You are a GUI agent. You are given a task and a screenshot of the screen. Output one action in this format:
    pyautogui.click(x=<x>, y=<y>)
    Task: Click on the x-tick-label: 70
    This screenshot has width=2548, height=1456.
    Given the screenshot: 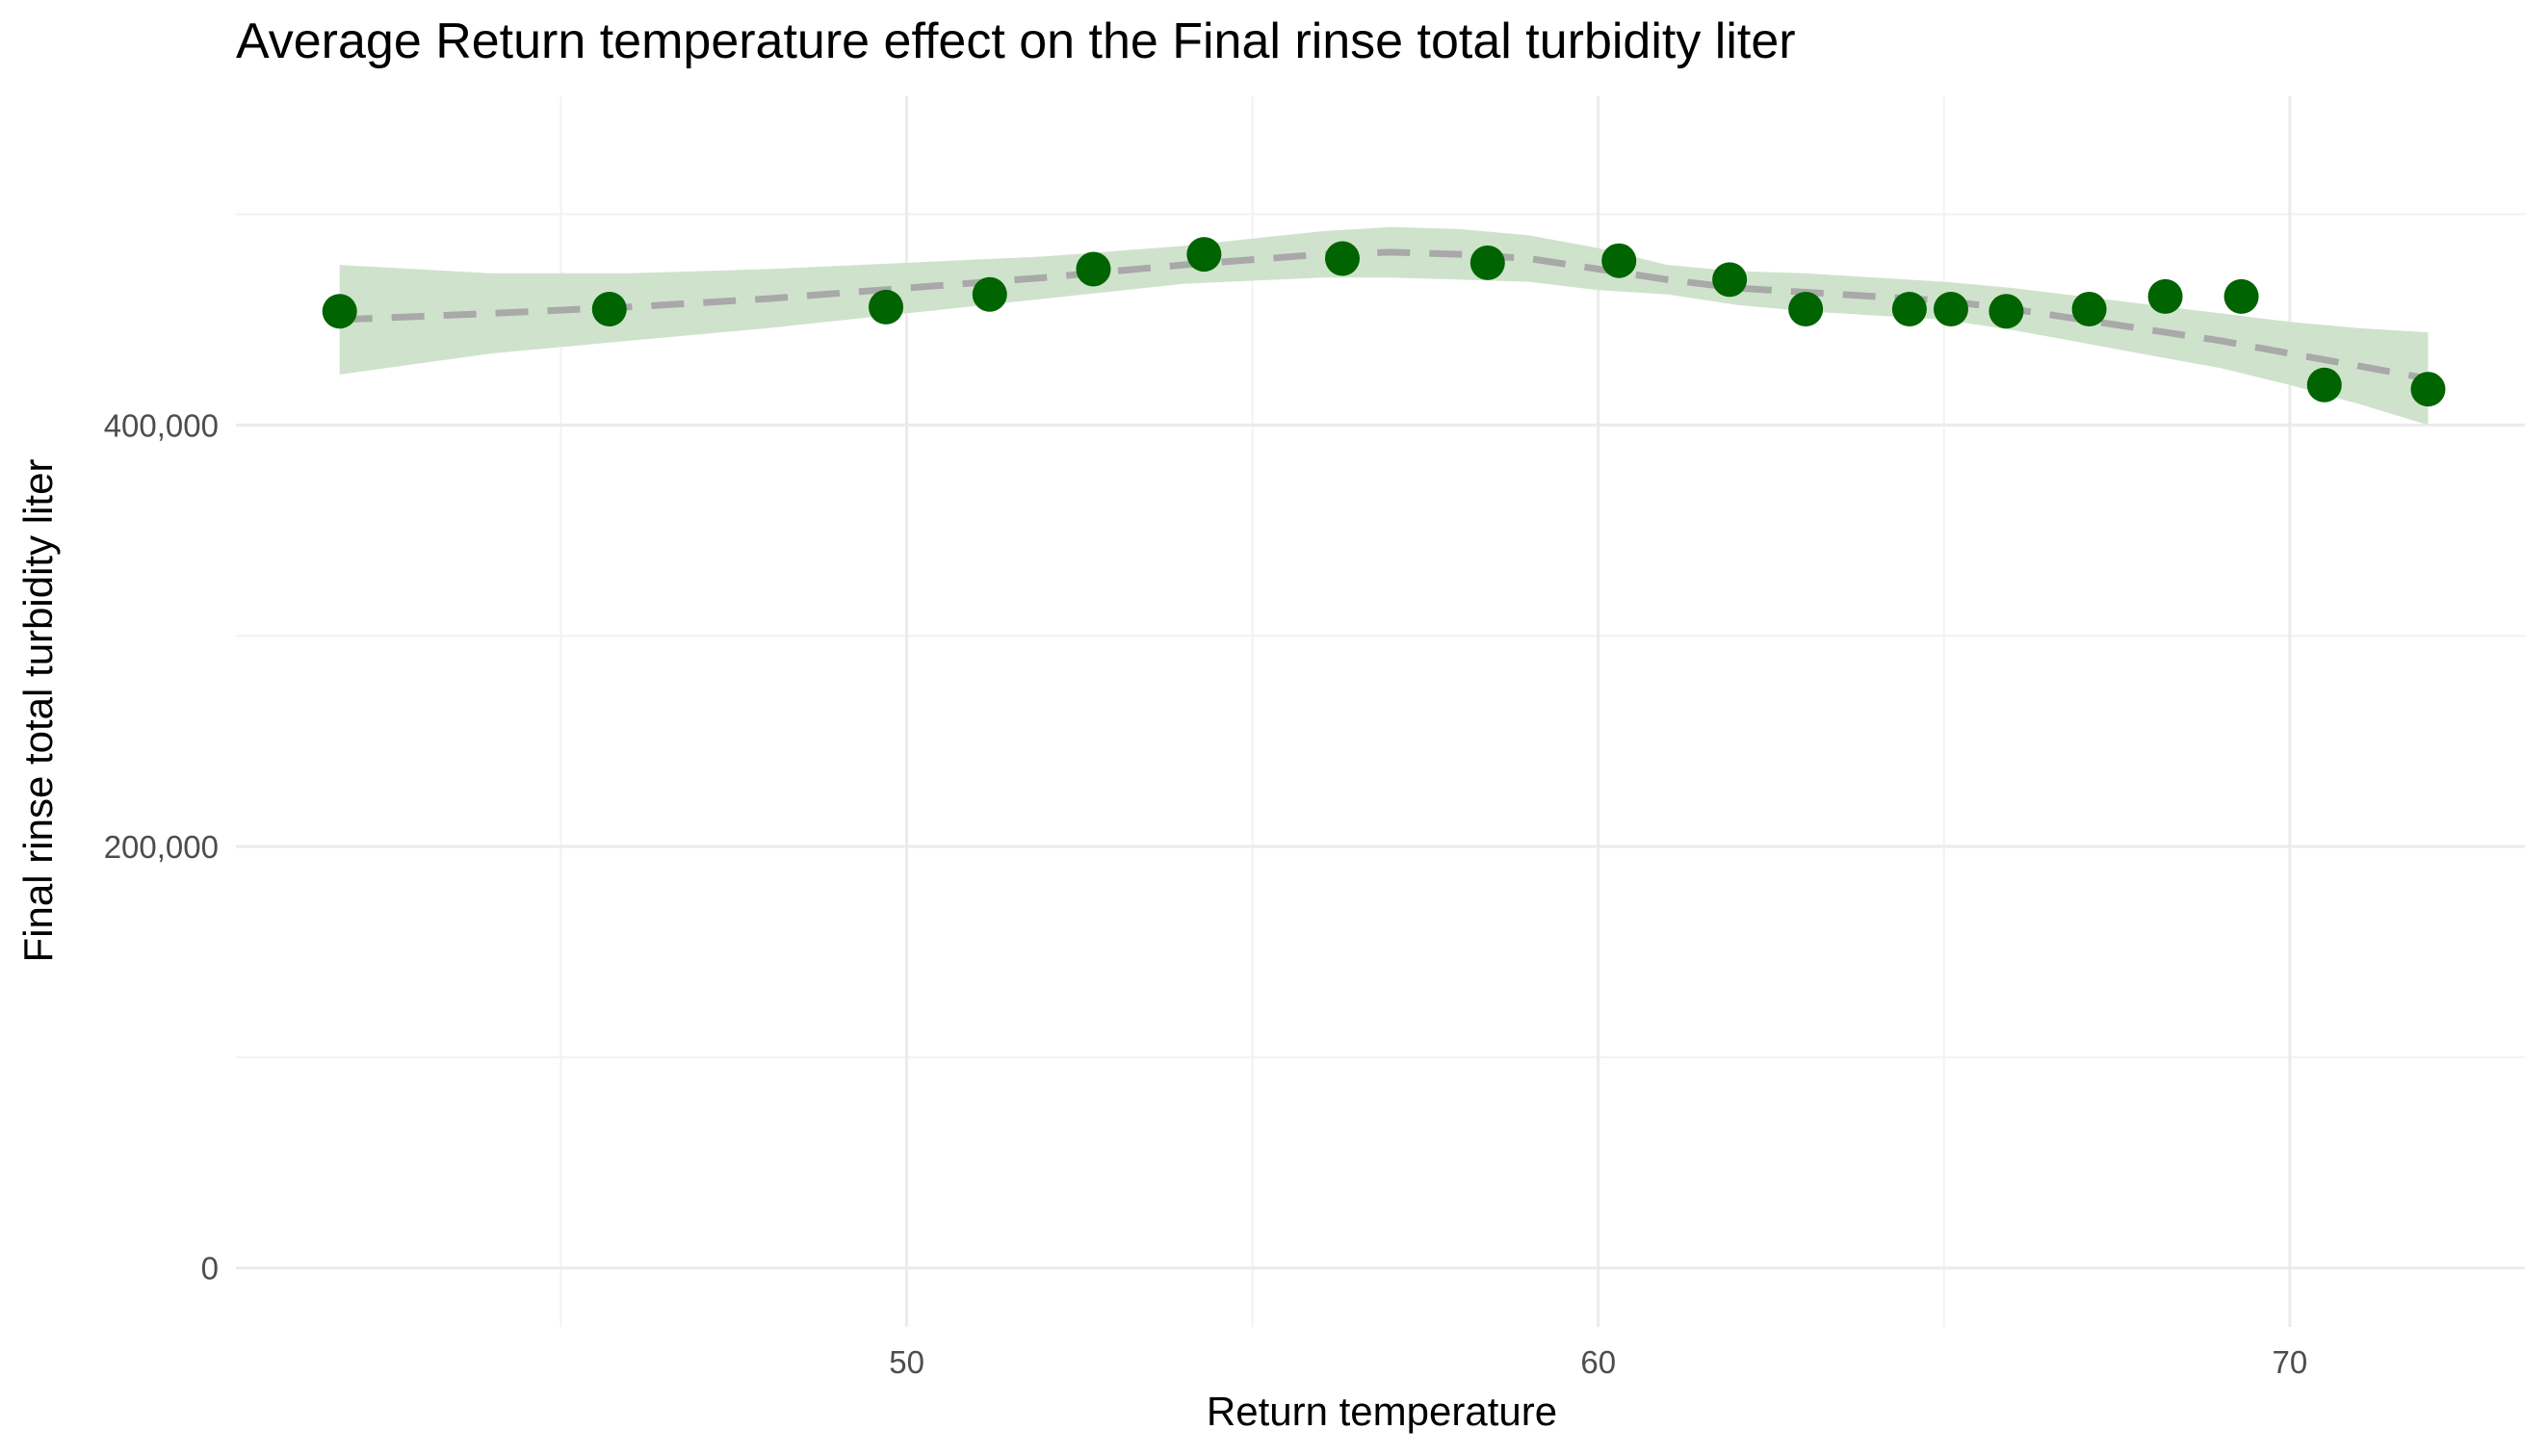 What is the action you would take?
    pyautogui.click(x=2289, y=1362)
    